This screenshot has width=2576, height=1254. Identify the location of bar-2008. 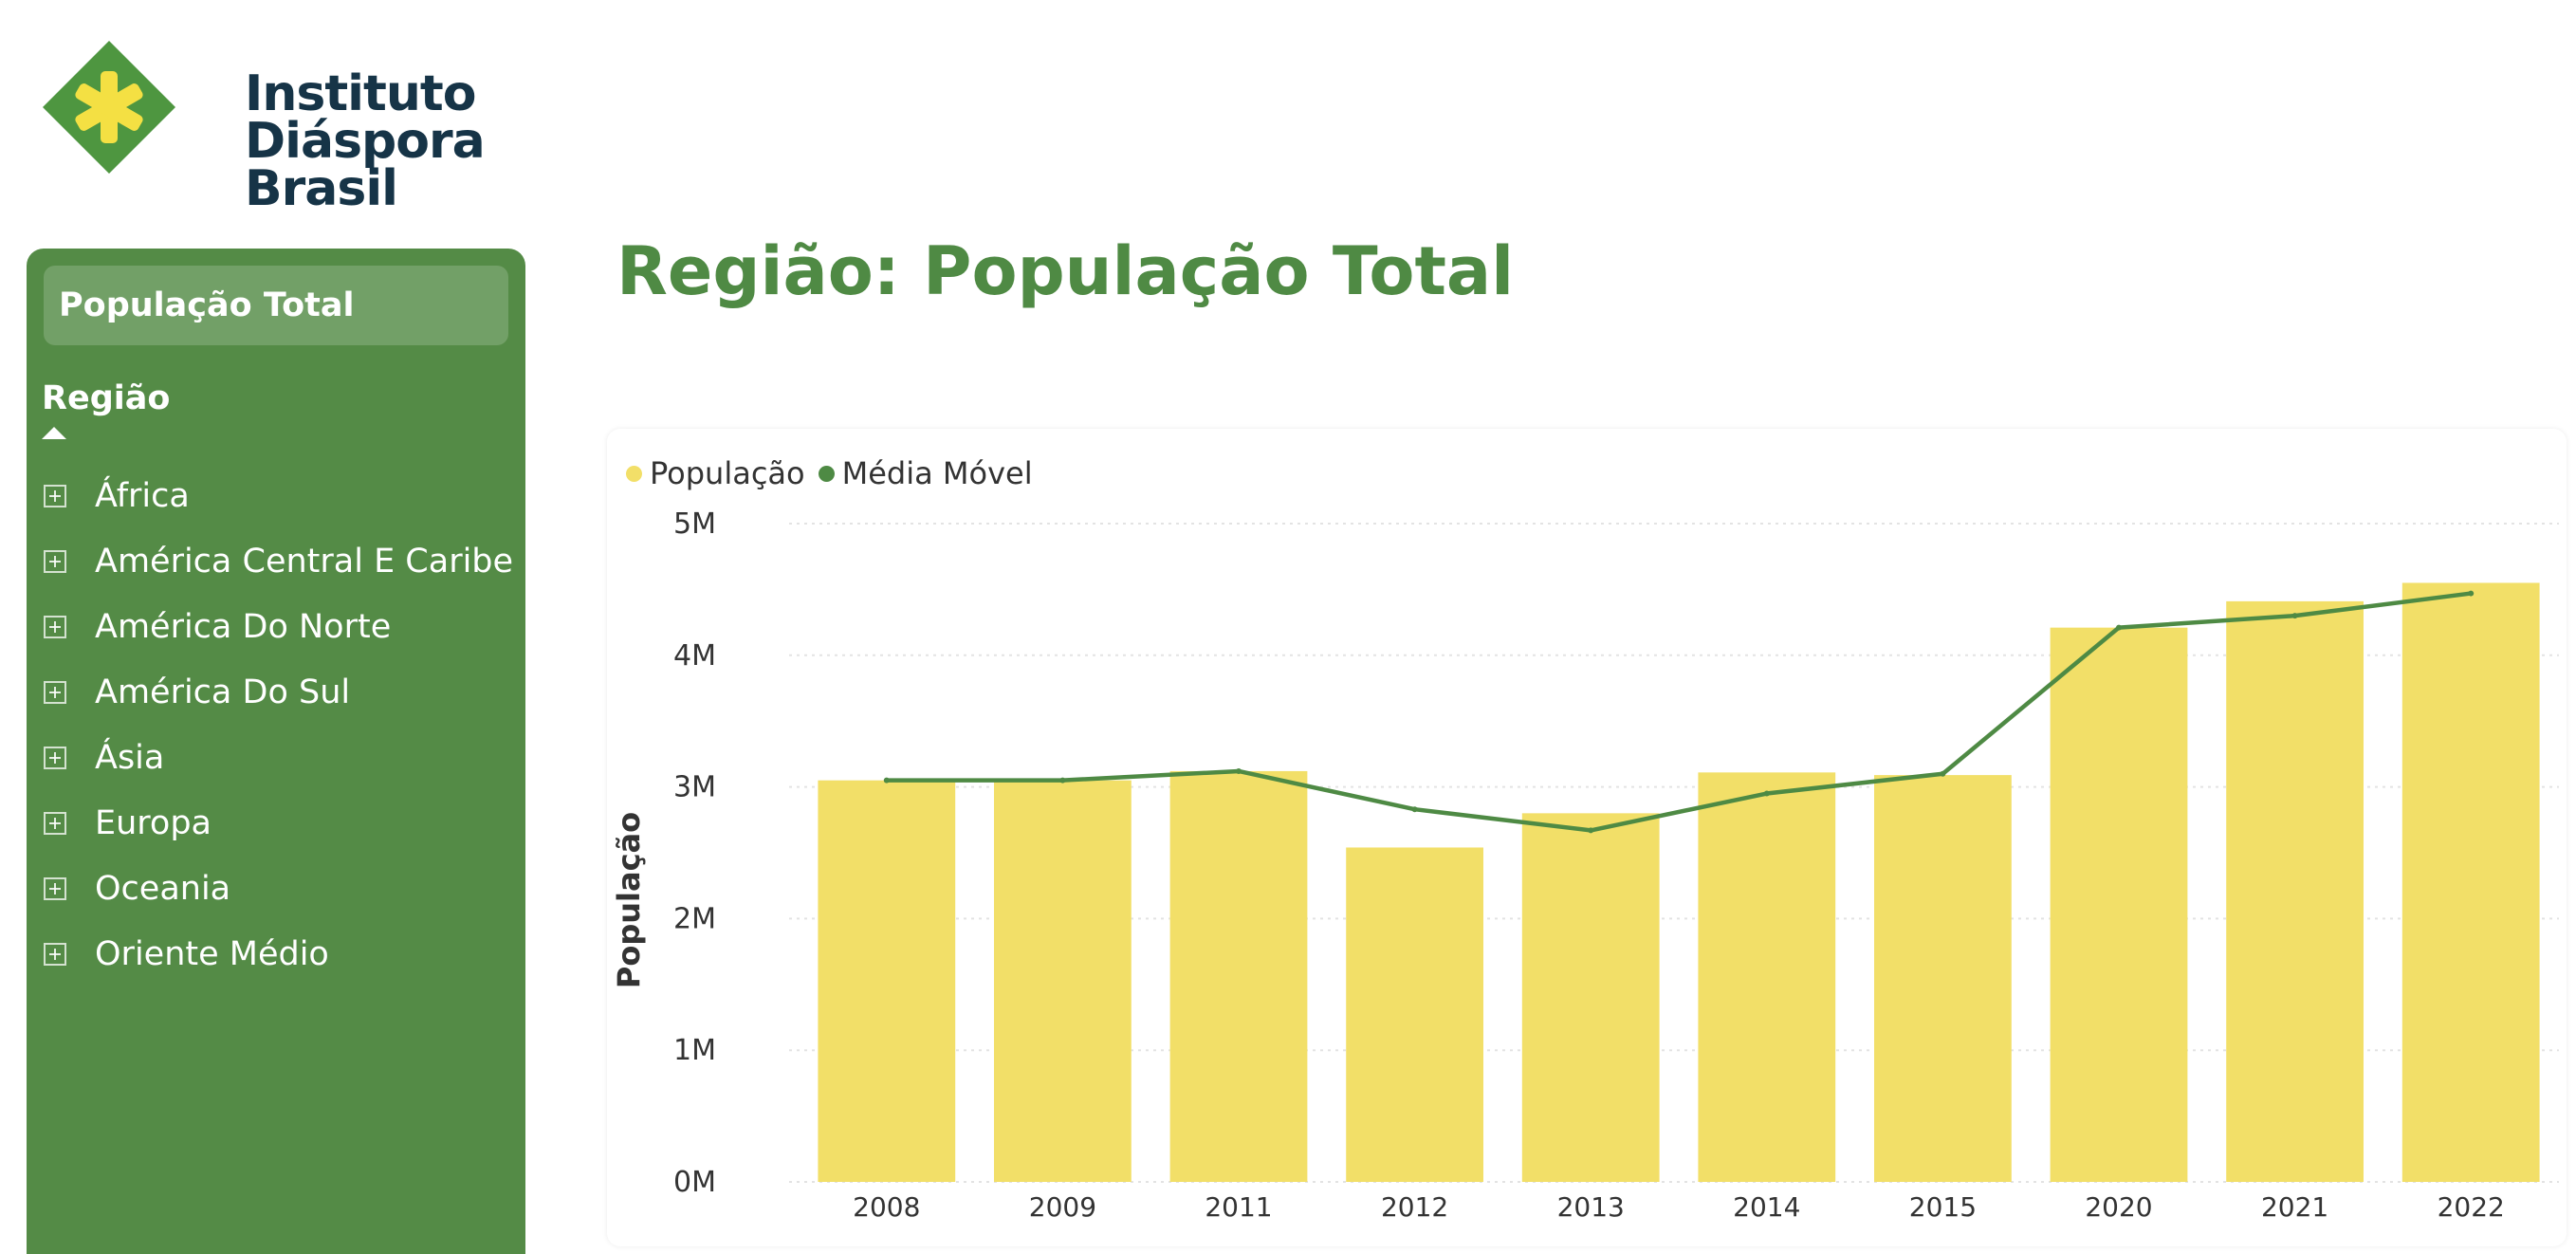
(887, 981).